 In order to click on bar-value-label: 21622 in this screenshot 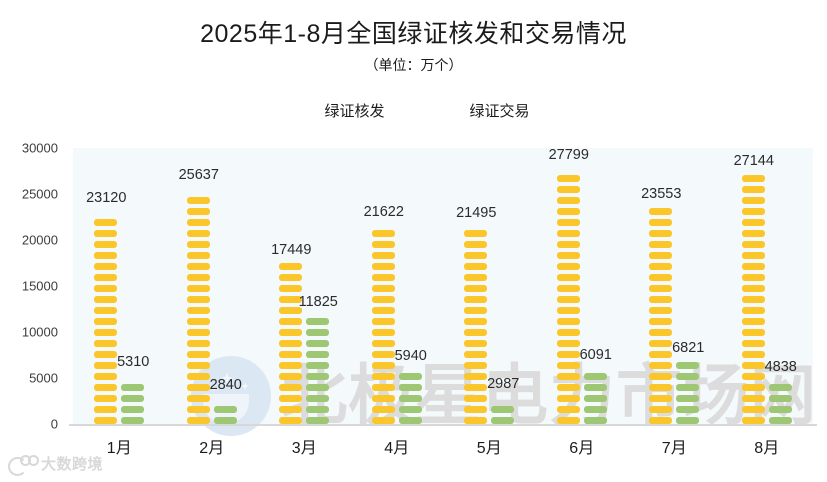, I will do `click(383, 212)`.